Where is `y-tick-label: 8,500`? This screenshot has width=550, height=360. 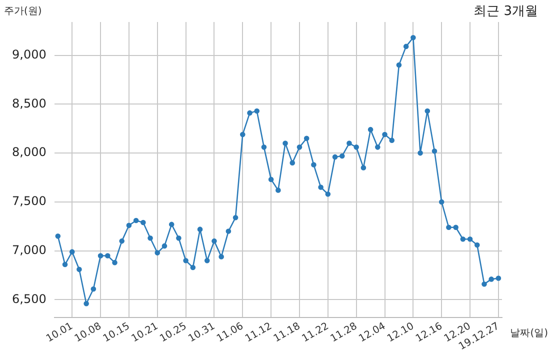
y-tick-label: 8,500 is located at coordinates (29, 103).